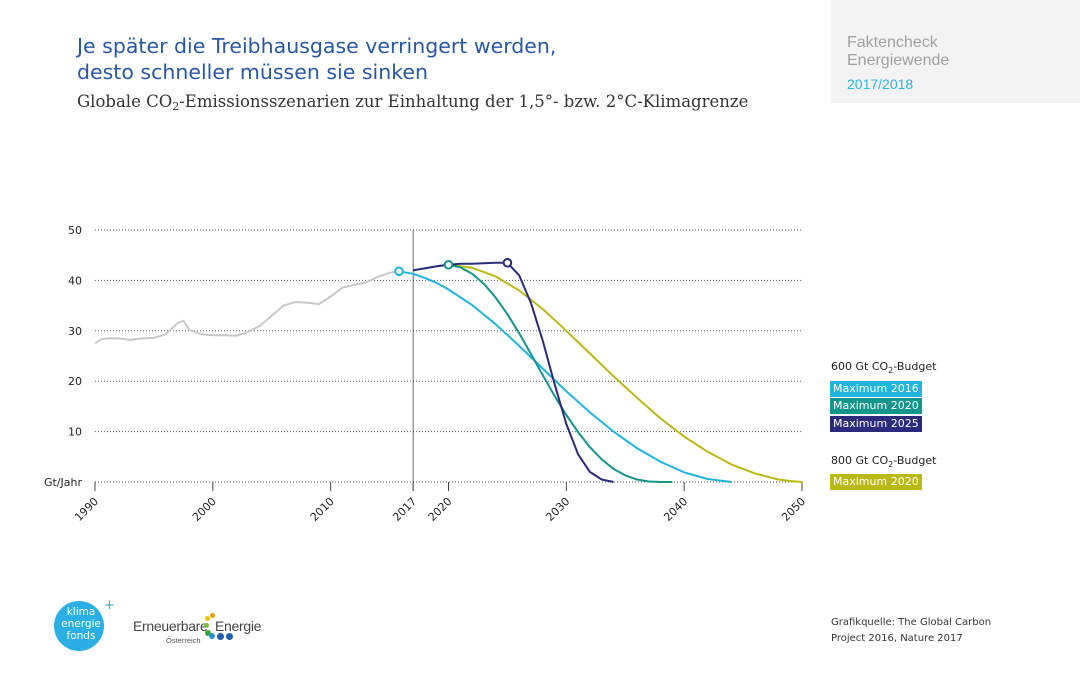  I want to click on kef-logo-line-1: klima, so click(81, 612).